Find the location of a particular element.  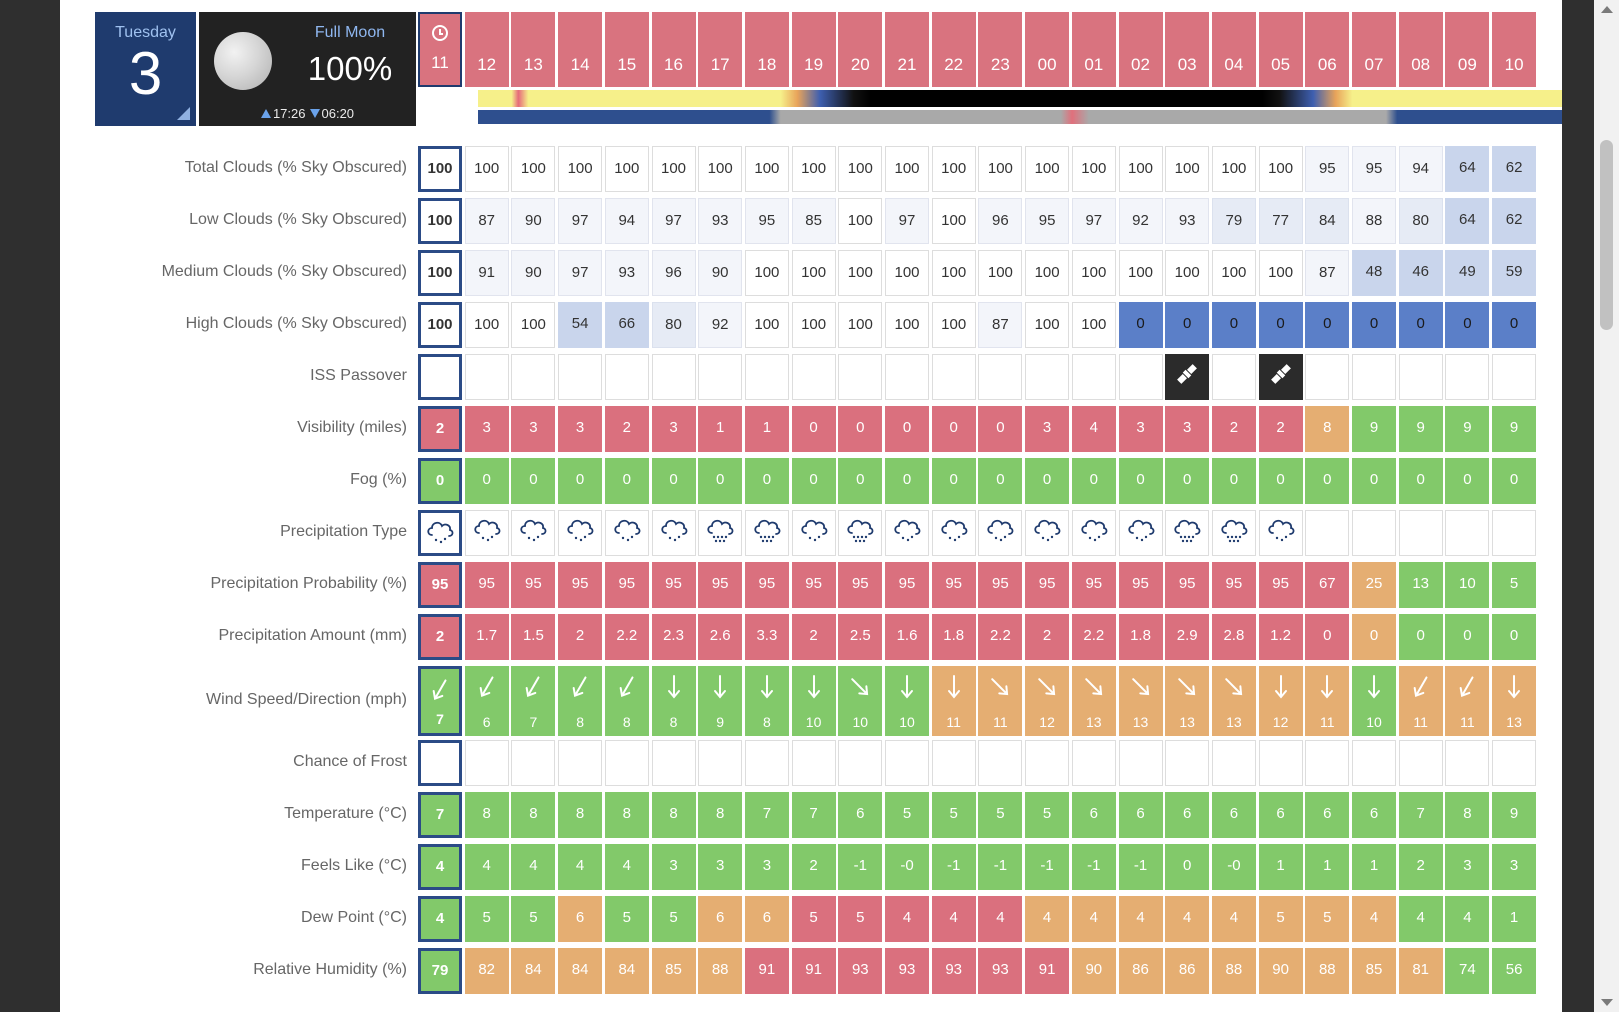

scrollbar is located at coordinates (1606, 506).